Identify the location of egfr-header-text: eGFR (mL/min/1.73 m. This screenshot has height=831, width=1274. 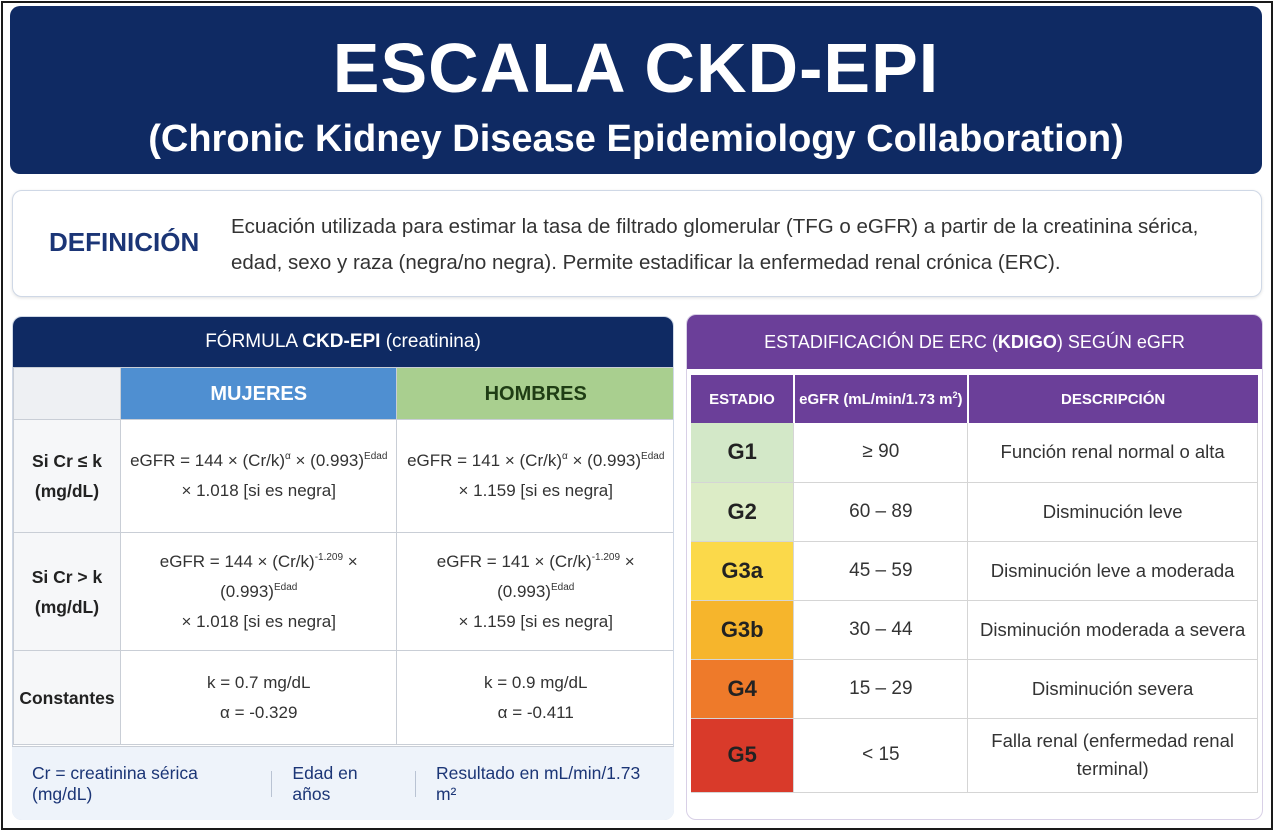
(876, 399).